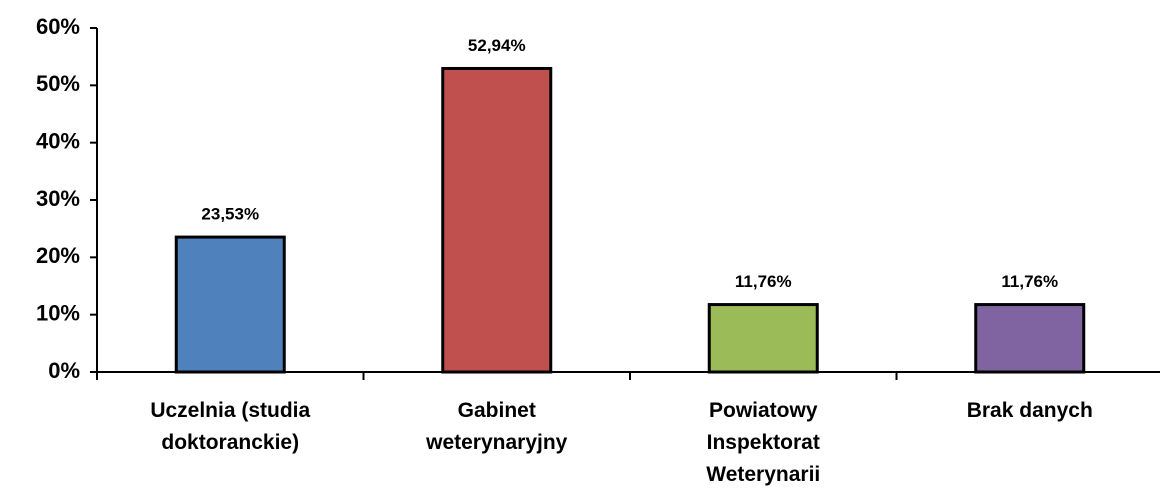  Describe the element at coordinates (58, 255) in the screenshot. I see `y-tick-label: 20%` at that location.